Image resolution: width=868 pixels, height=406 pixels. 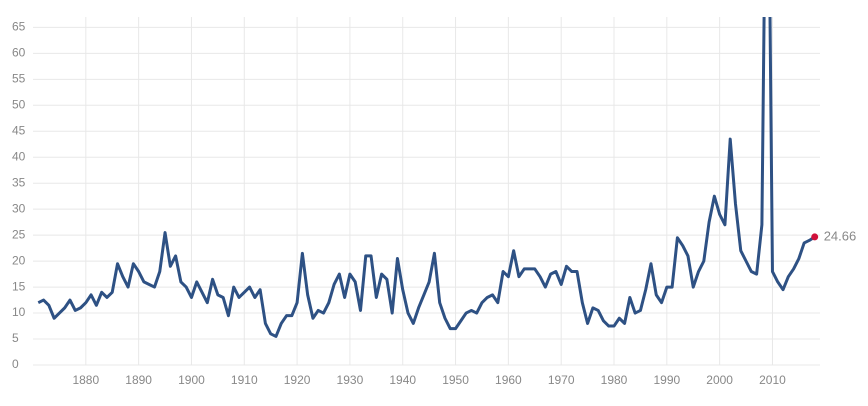 I want to click on y-tick-label: 50, so click(x=19, y=104).